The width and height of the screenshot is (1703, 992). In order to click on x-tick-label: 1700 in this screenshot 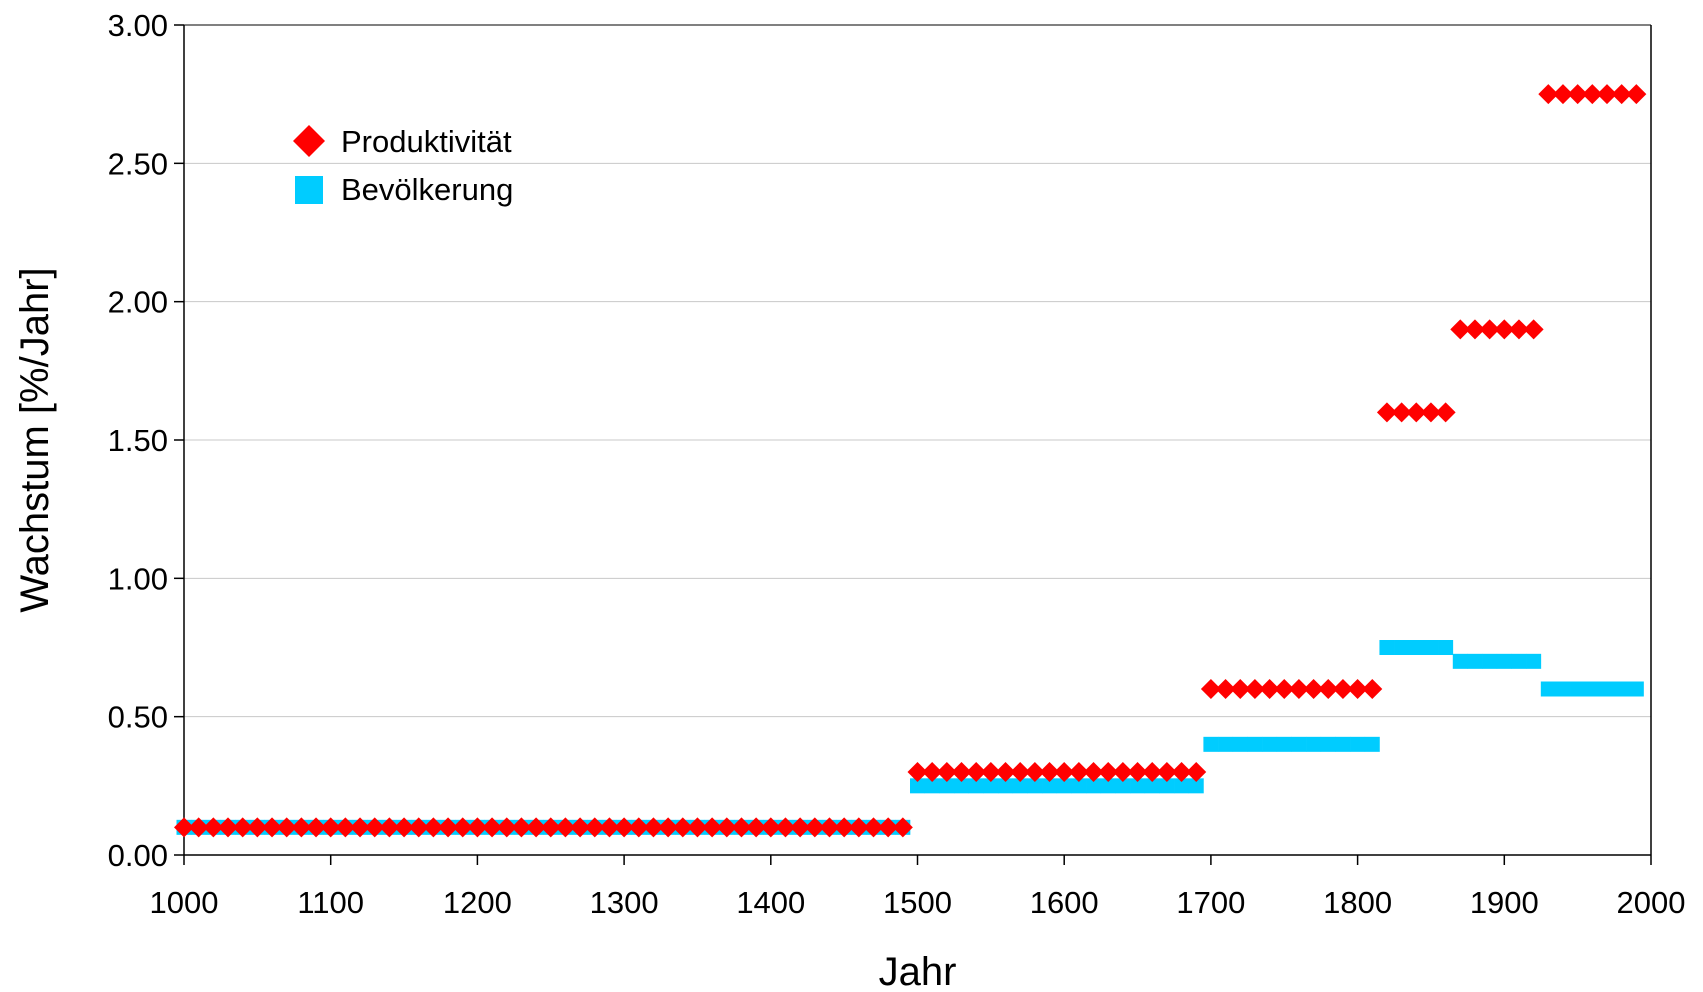, I will do `click(1210, 902)`.